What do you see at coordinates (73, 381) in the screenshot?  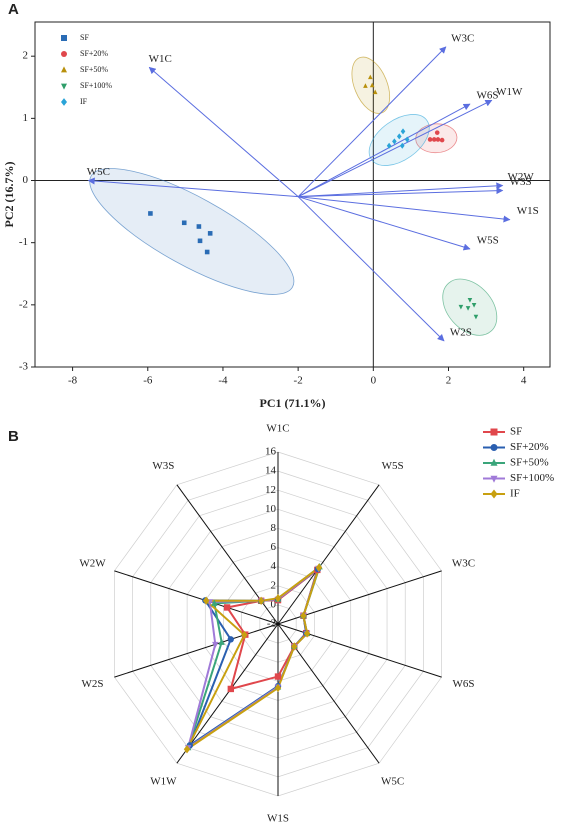 I see `x-tick-label: -8` at bounding box center [73, 381].